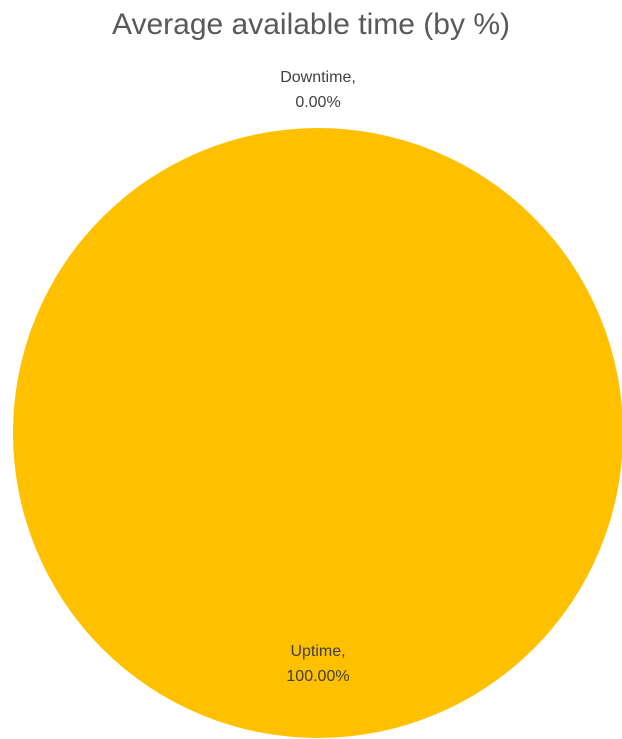 Image resolution: width=622 pixels, height=739 pixels. Describe the element at coordinates (317, 664) in the screenshot. I see `data-label-uptime: Uptime, 100.00%` at that location.